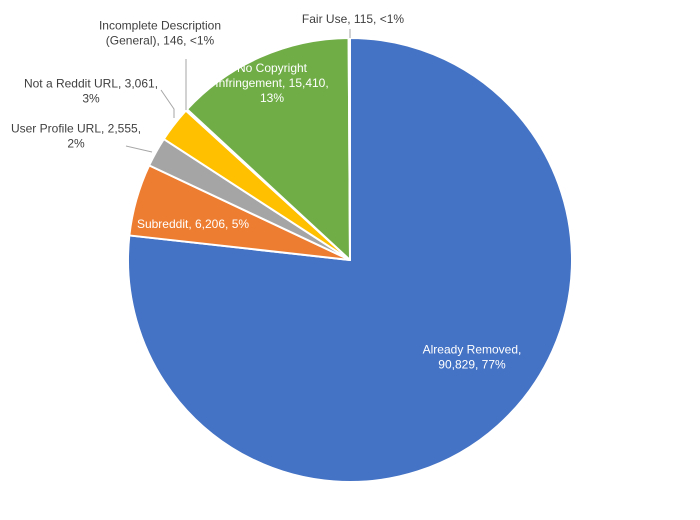 The width and height of the screenshot is (700, 520). I want to click on pie-slice-fair-use, so click(349, 148).